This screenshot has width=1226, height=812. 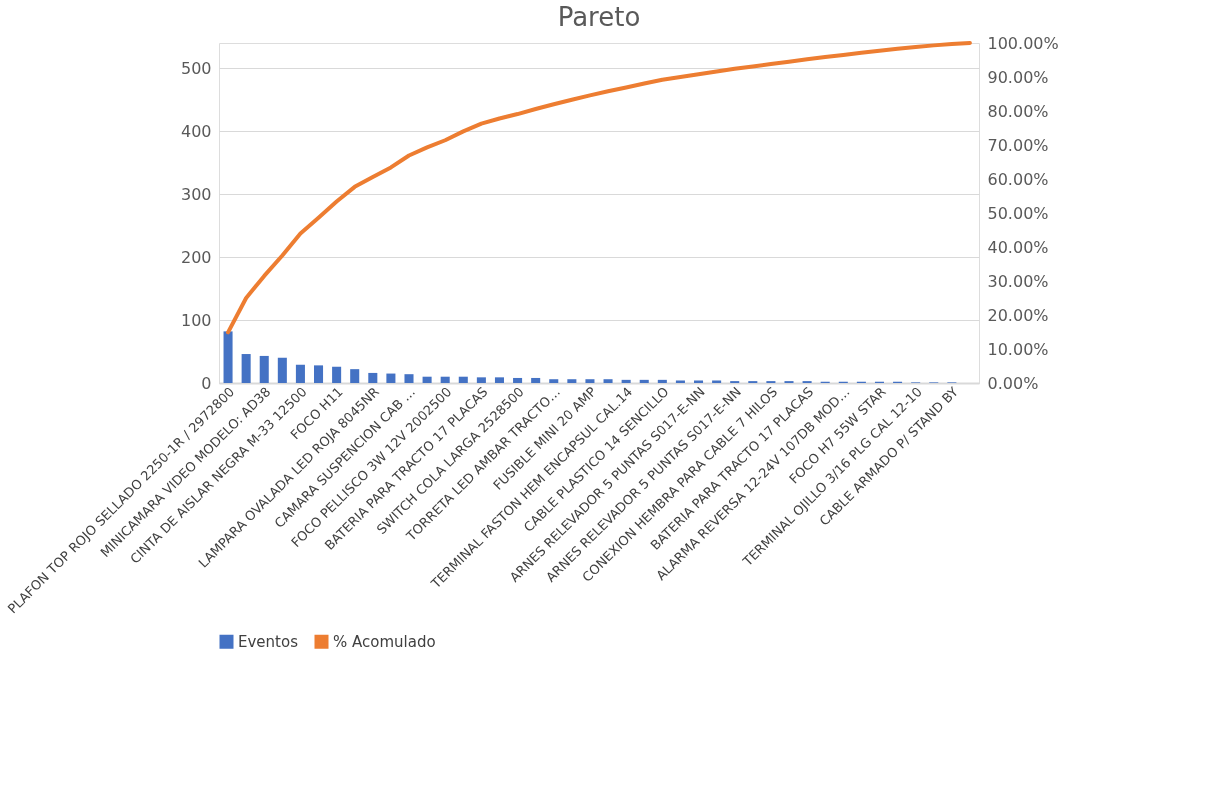 What do you see at coordinates (196, 257) in the screenshot?
I see `y-tick-label: 200` at bounding box center [196, 257].